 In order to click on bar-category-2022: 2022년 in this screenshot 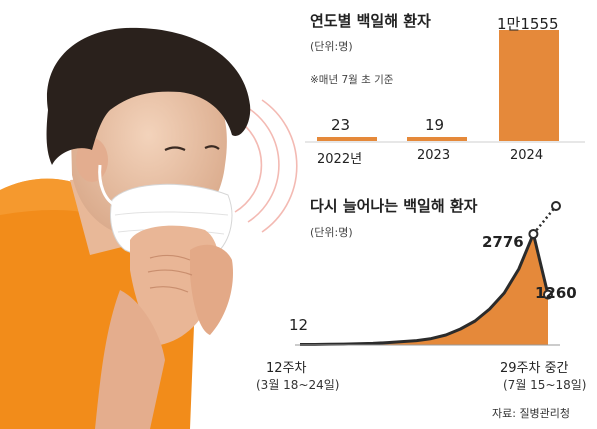, I will do `click(340, 159)`.